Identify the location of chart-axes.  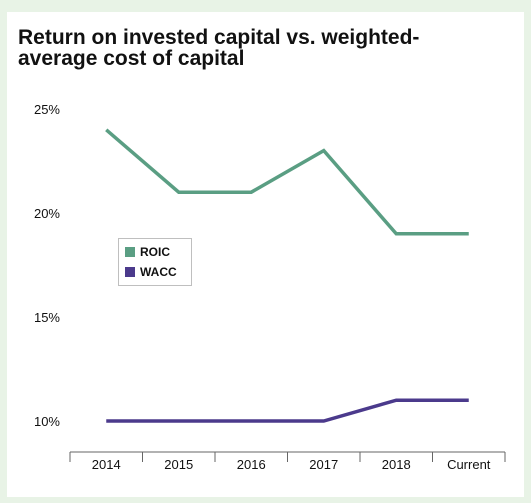
(287, 456).